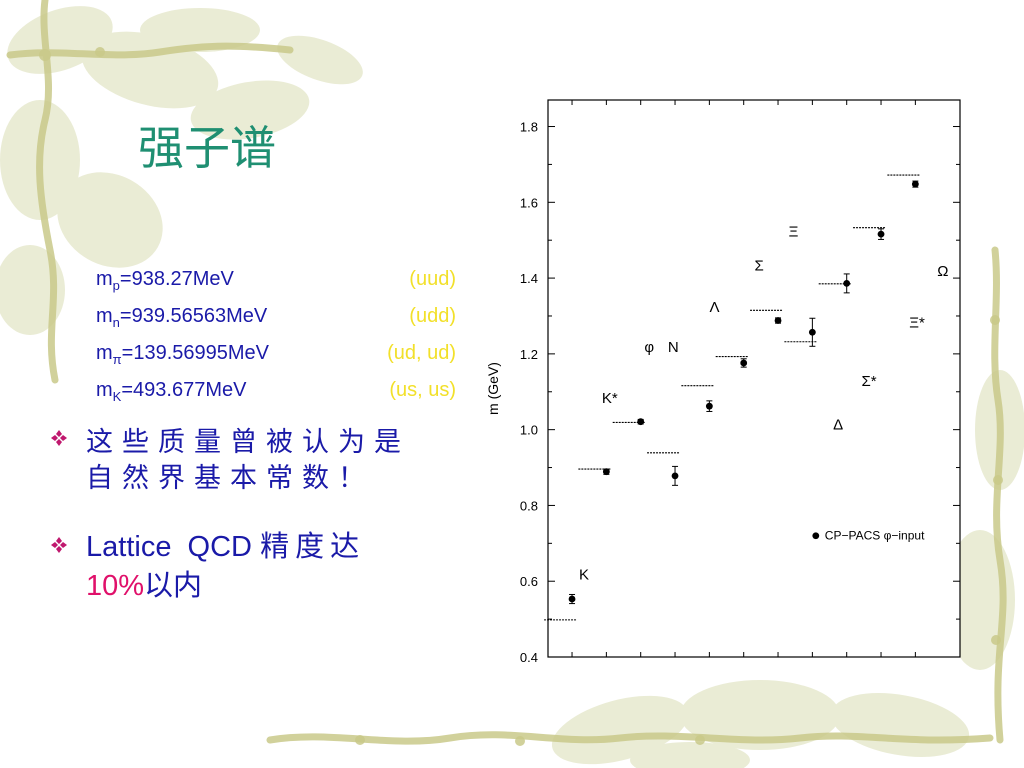  What do you see at coordinates (610, 398) in the screenshot?
I see `particle-label: K*` at bounding box center [610, 398].